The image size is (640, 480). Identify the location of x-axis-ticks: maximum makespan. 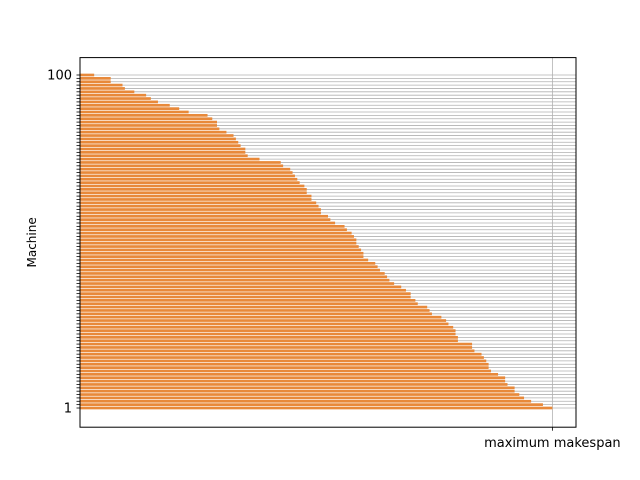
(552, 439).